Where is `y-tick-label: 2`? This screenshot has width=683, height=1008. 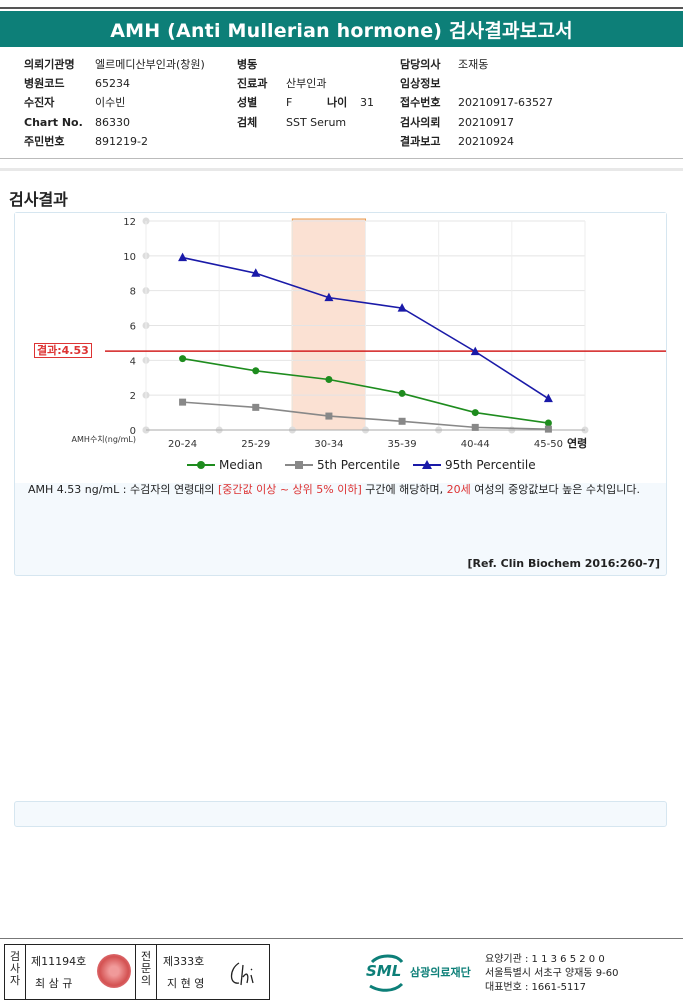 y-tick-label: 2 is located at coordinates (133, 396).